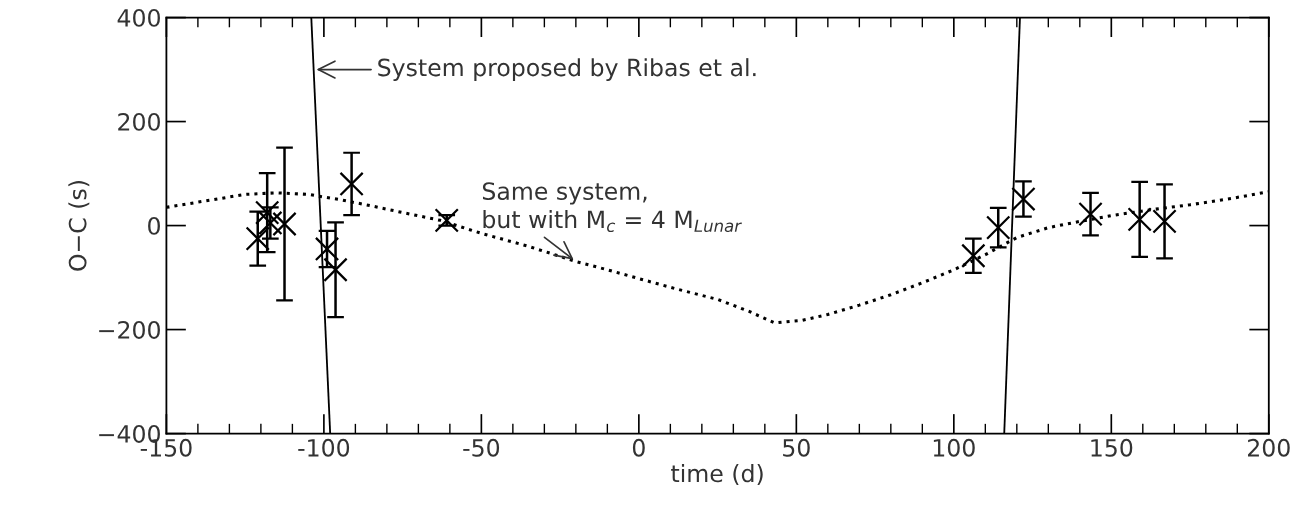  What do you see at coordinates (717, 475) in the screenshot?
I see `x-axis-title: time (d)` at bounding box center [717, 475].